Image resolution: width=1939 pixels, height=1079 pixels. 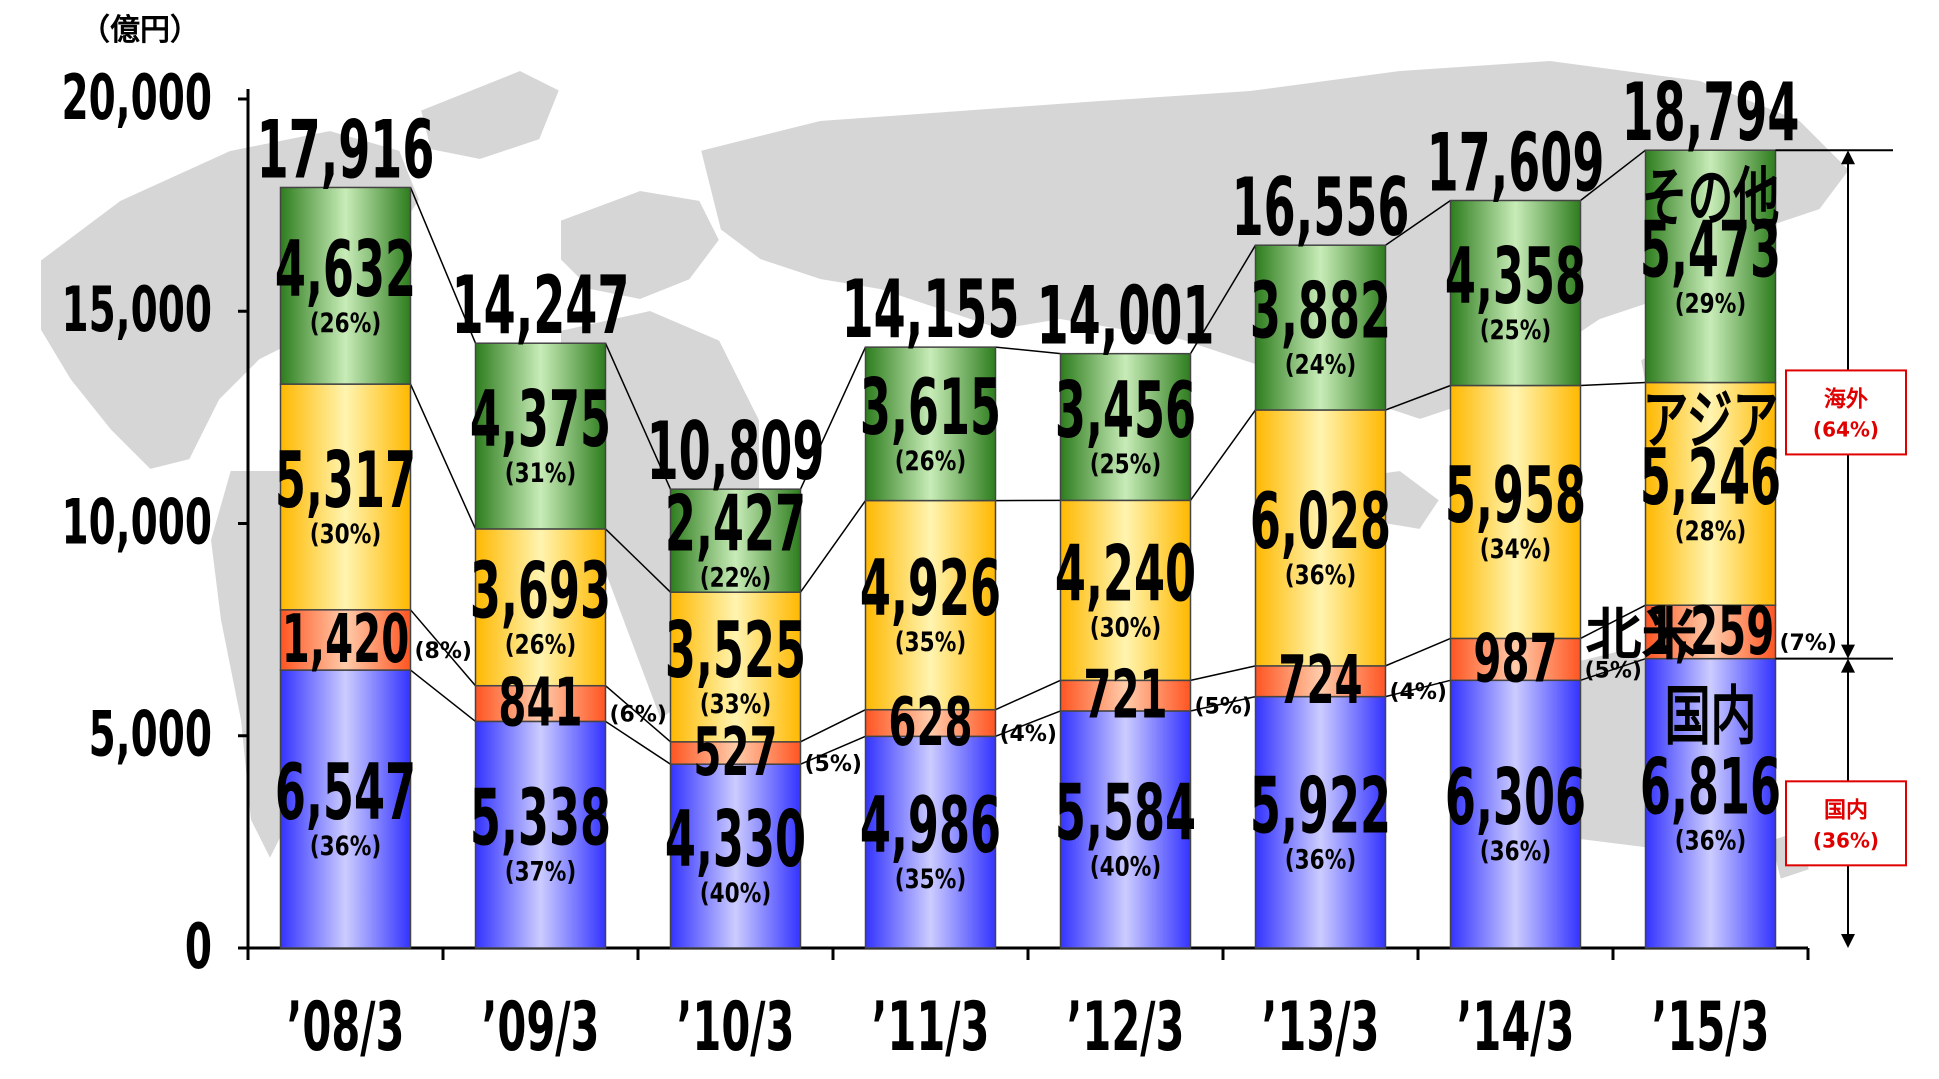 What do you see at coordinates (735, 839) in the screenshot?
I see `segment-value-label: 4,330` at bounding box center [735, 839].